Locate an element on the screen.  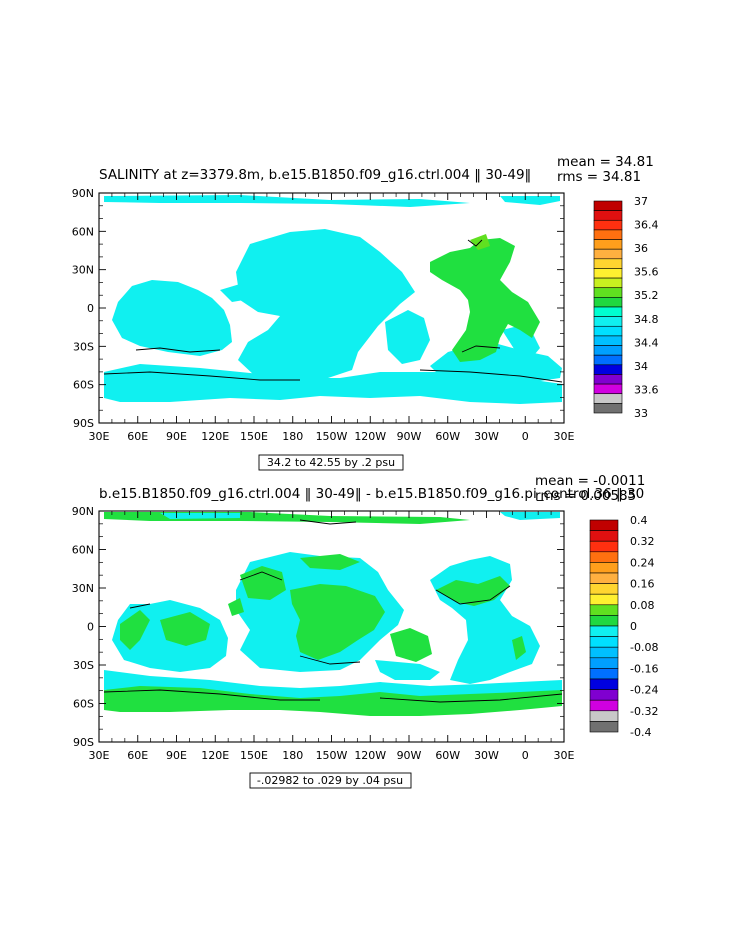
colorbar-label: 35.6 is located at coordinates (646, 272).